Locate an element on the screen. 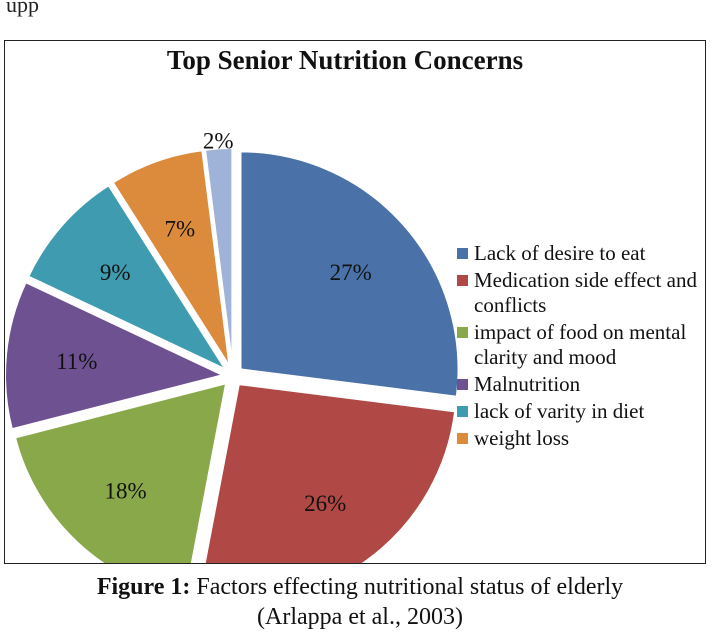 The width and height of the screenshot is (720, 639). legend-label-1: Medication side effect and conflicts is located at coordinates (585, 292).